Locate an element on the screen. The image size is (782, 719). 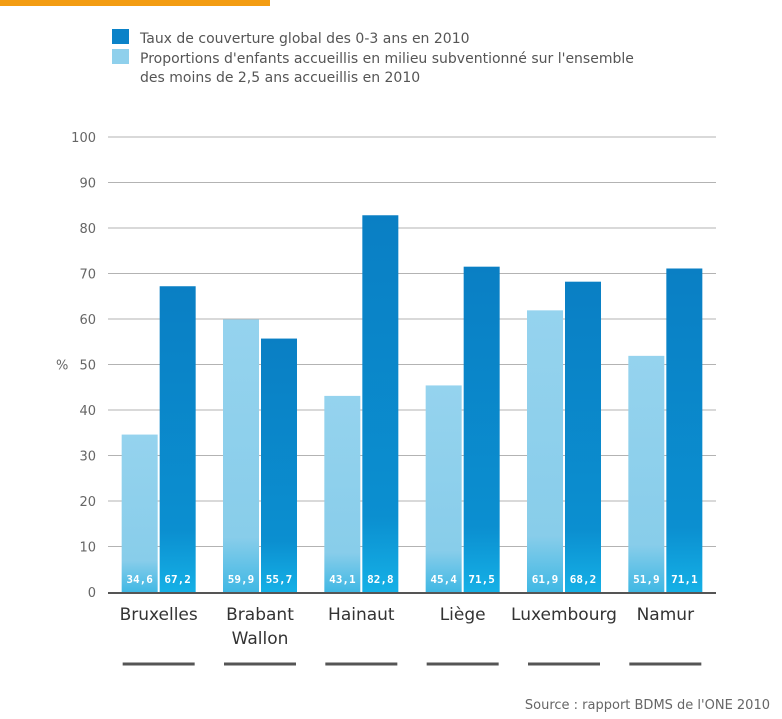
category-label: Liège is located at coordinates (463, 615).